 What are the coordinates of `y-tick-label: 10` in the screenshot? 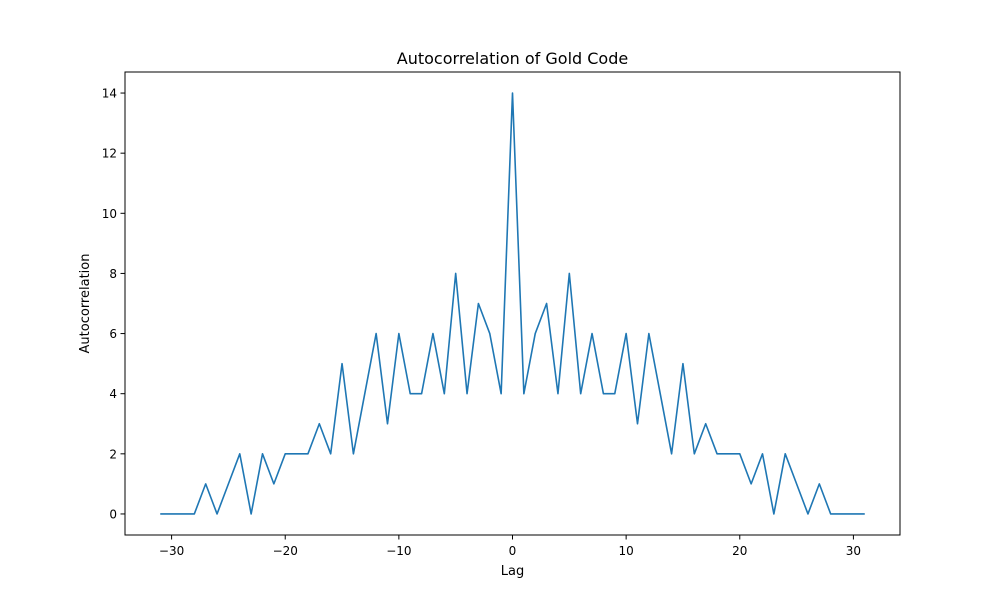 It's located at (109, 214).